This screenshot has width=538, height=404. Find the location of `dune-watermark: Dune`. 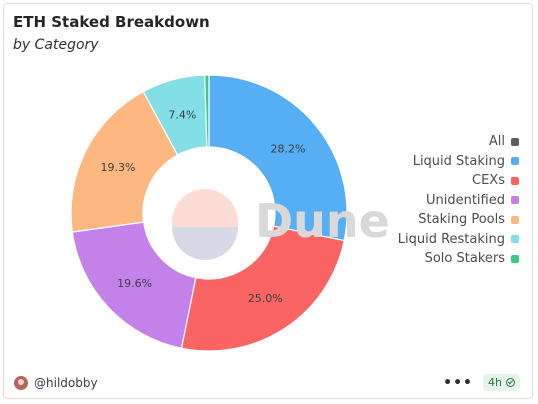

dune-watermark: Dune is located at coordinates (281, 224).